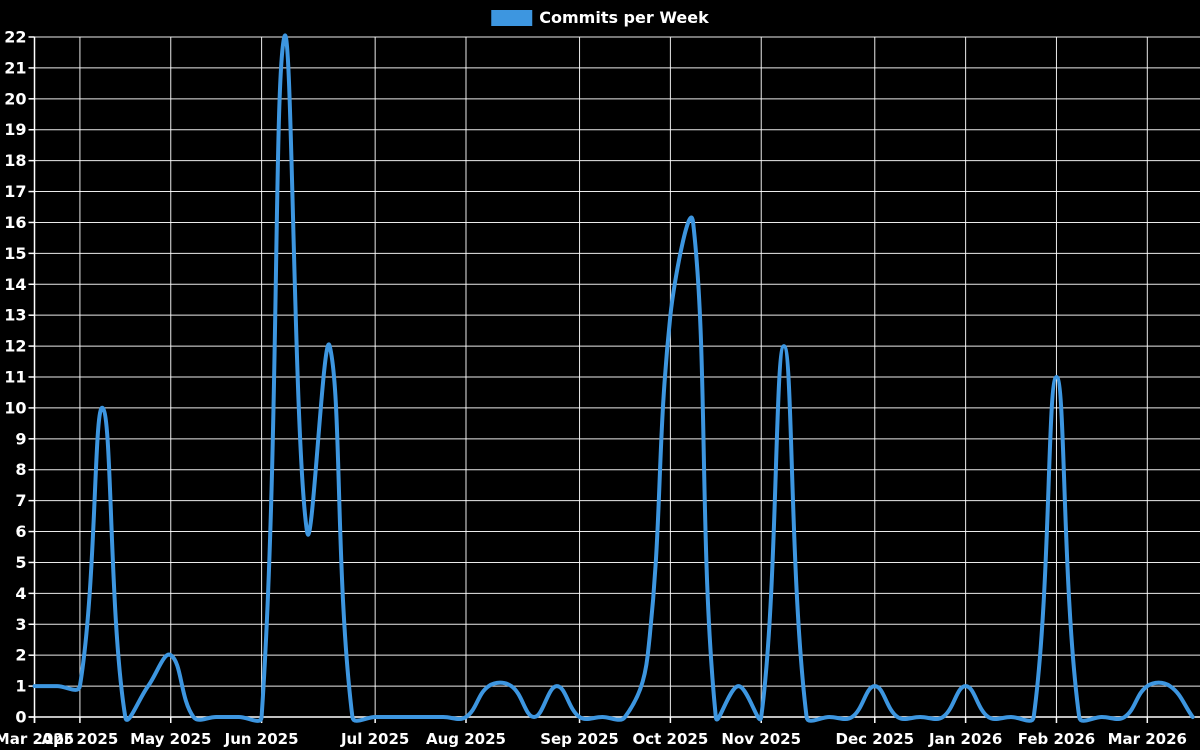  What do you see at coordinates (170, 739) in the screenshot?
I see `x-tick-label: May 2025` at bounding box center [170, 739].